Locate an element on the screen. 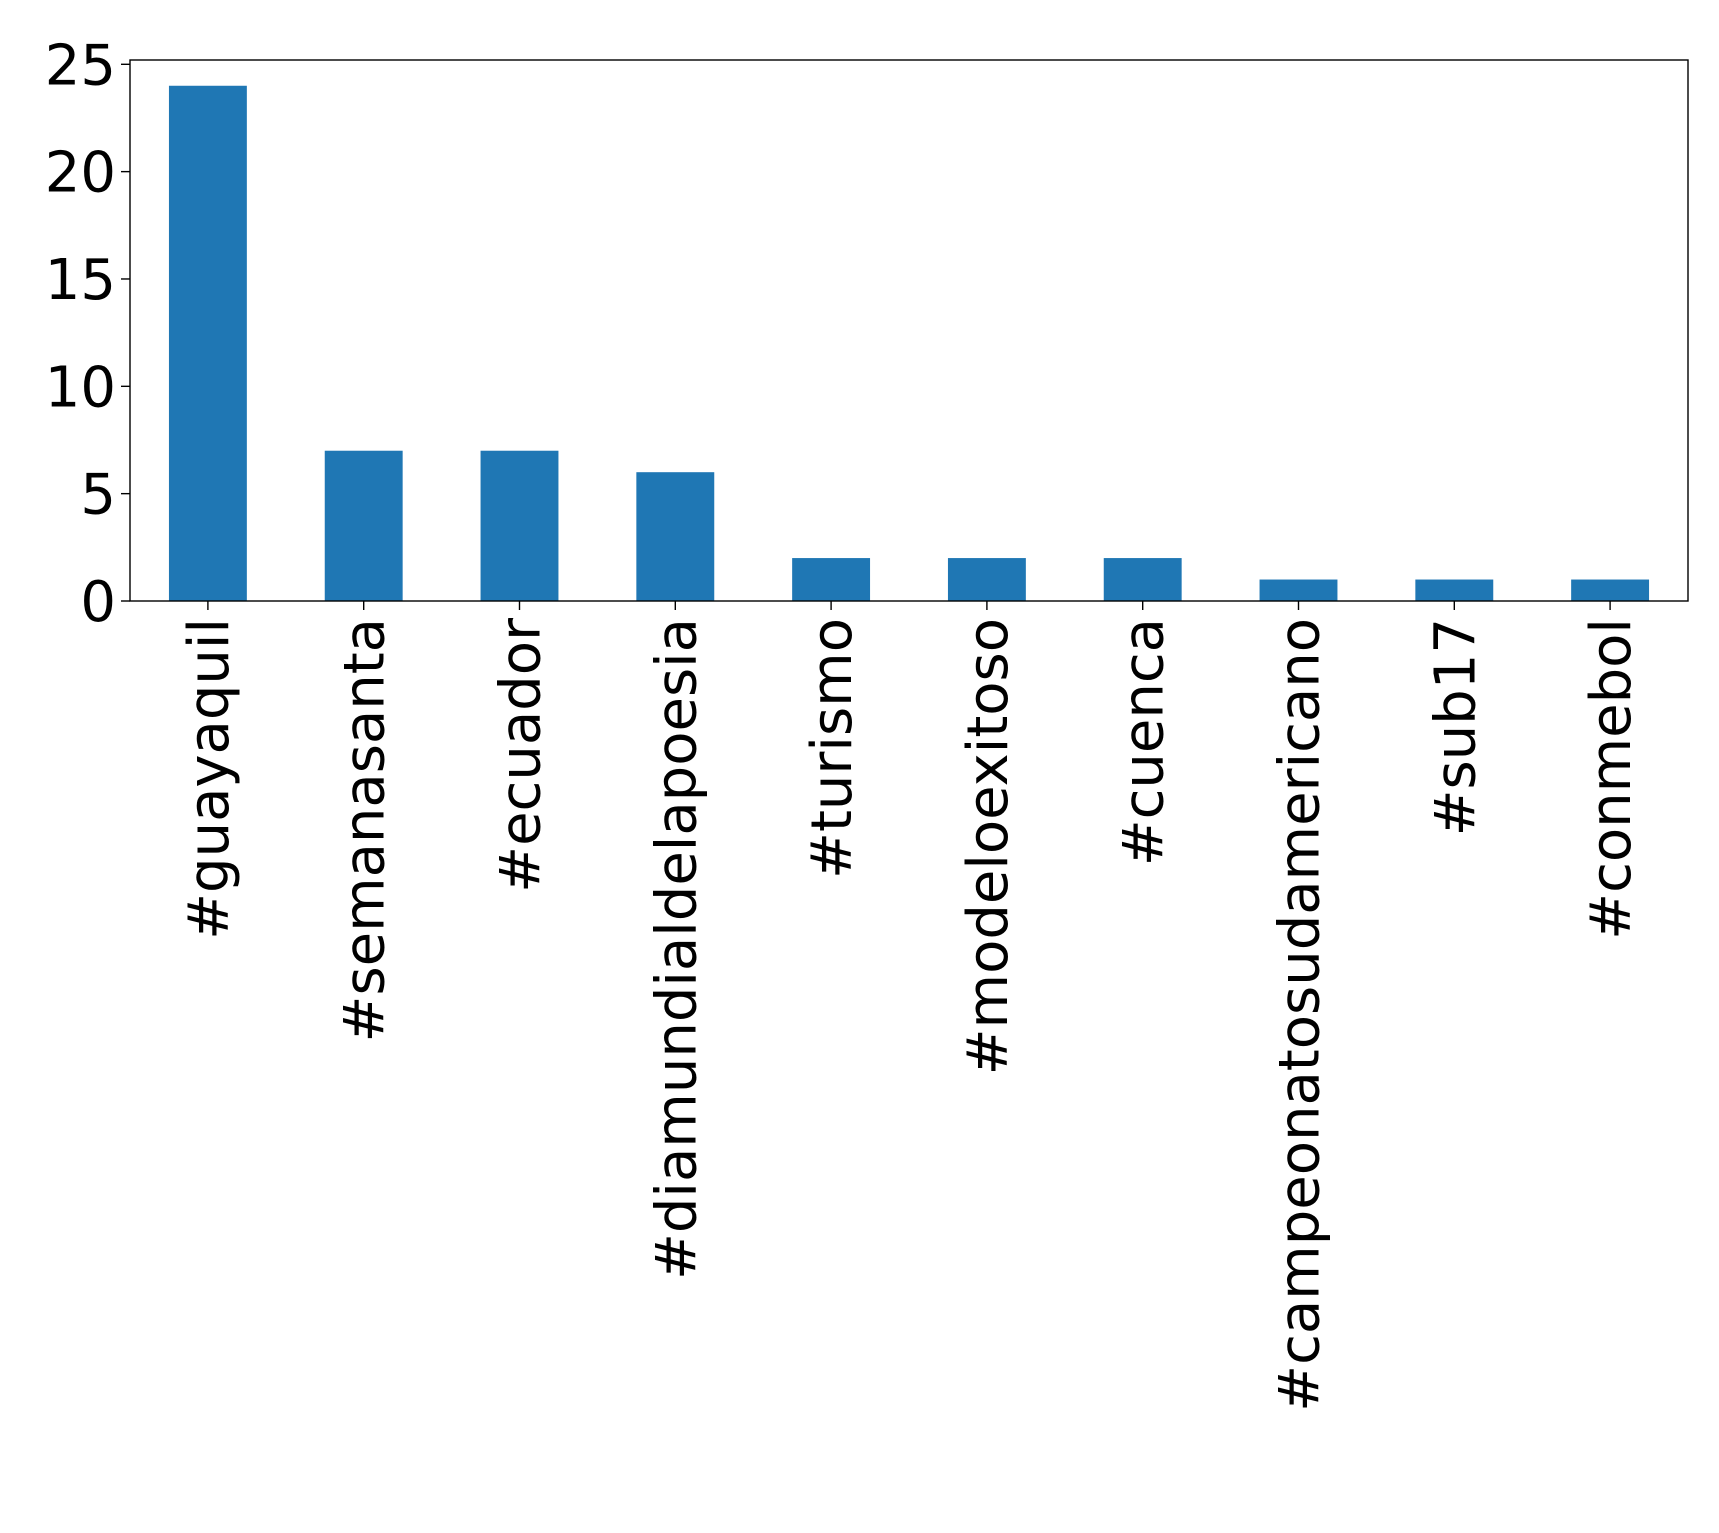 This screenshot has height=1533, width=1719. x-tick-label: #ecuador is located at coordinates (521, 755).